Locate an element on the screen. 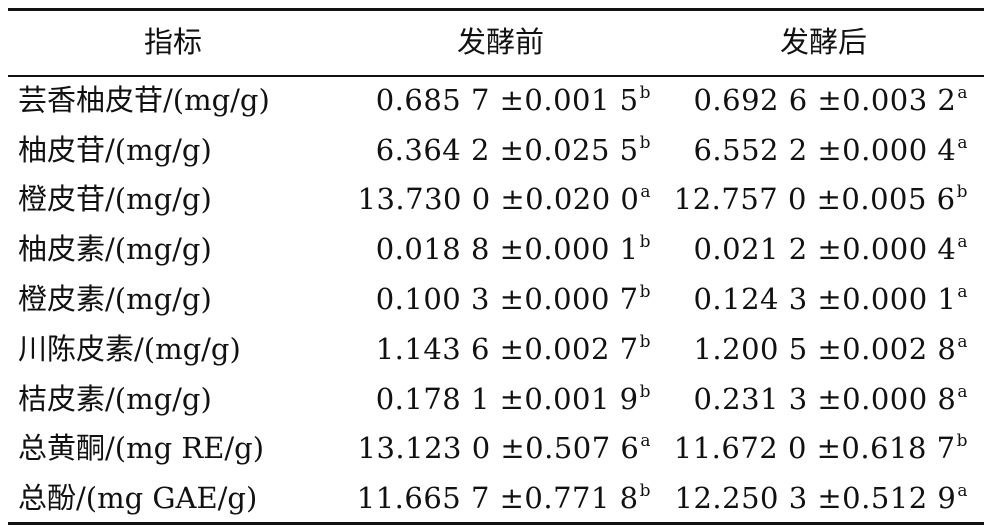 The width and height of the screenshot is (992, 528). value-after: 6.552 2 ±0.000 4 is located at coordinates (825, 149).